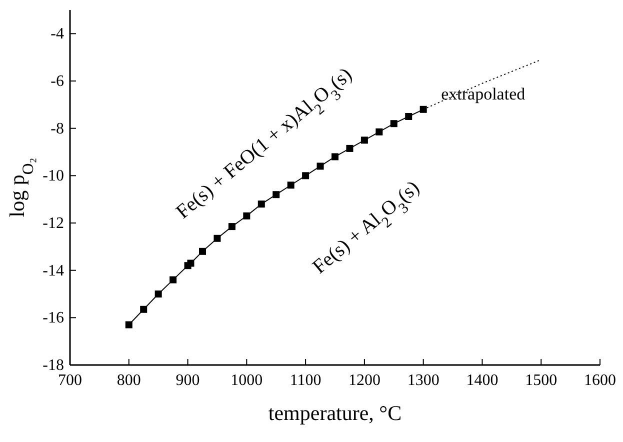 The height and width of the screenshot is (442, 623). I want to click on x-tick-label: 900, so click(188, 380).